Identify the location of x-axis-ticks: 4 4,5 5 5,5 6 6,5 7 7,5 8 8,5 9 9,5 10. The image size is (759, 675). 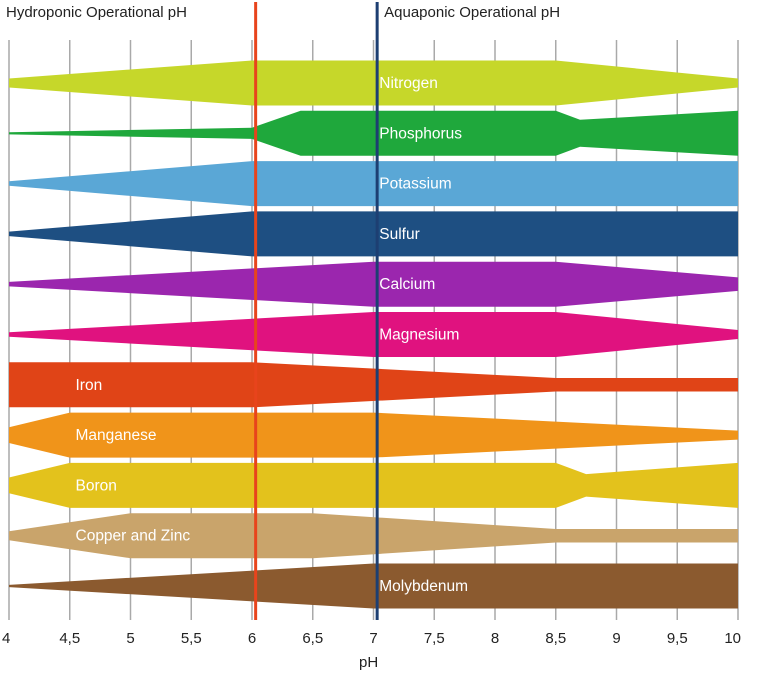
(371, 638).